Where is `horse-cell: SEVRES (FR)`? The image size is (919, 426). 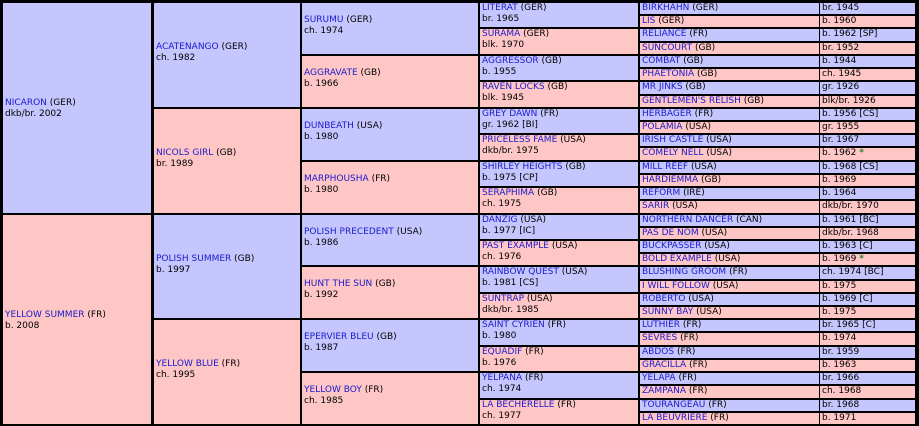 horse-cell: SEVRES (FR) is located at coordinates (729, 339).